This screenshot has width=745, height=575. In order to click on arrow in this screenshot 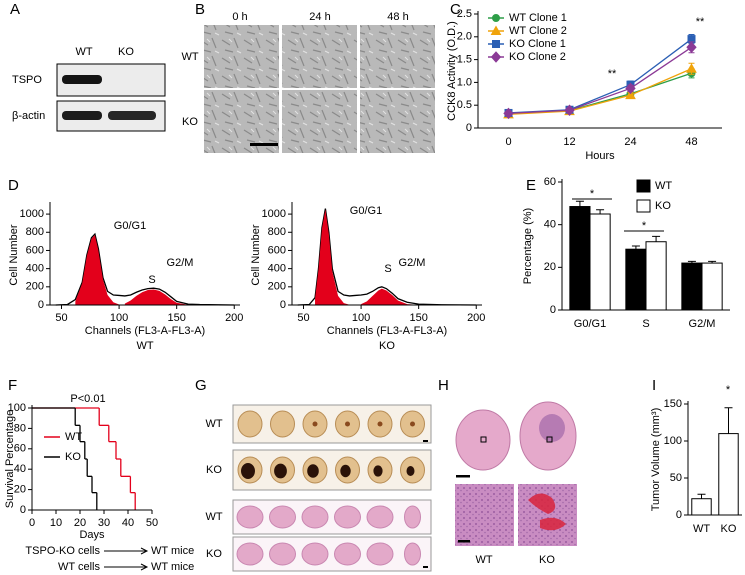, I will do `click(126, 551)`.